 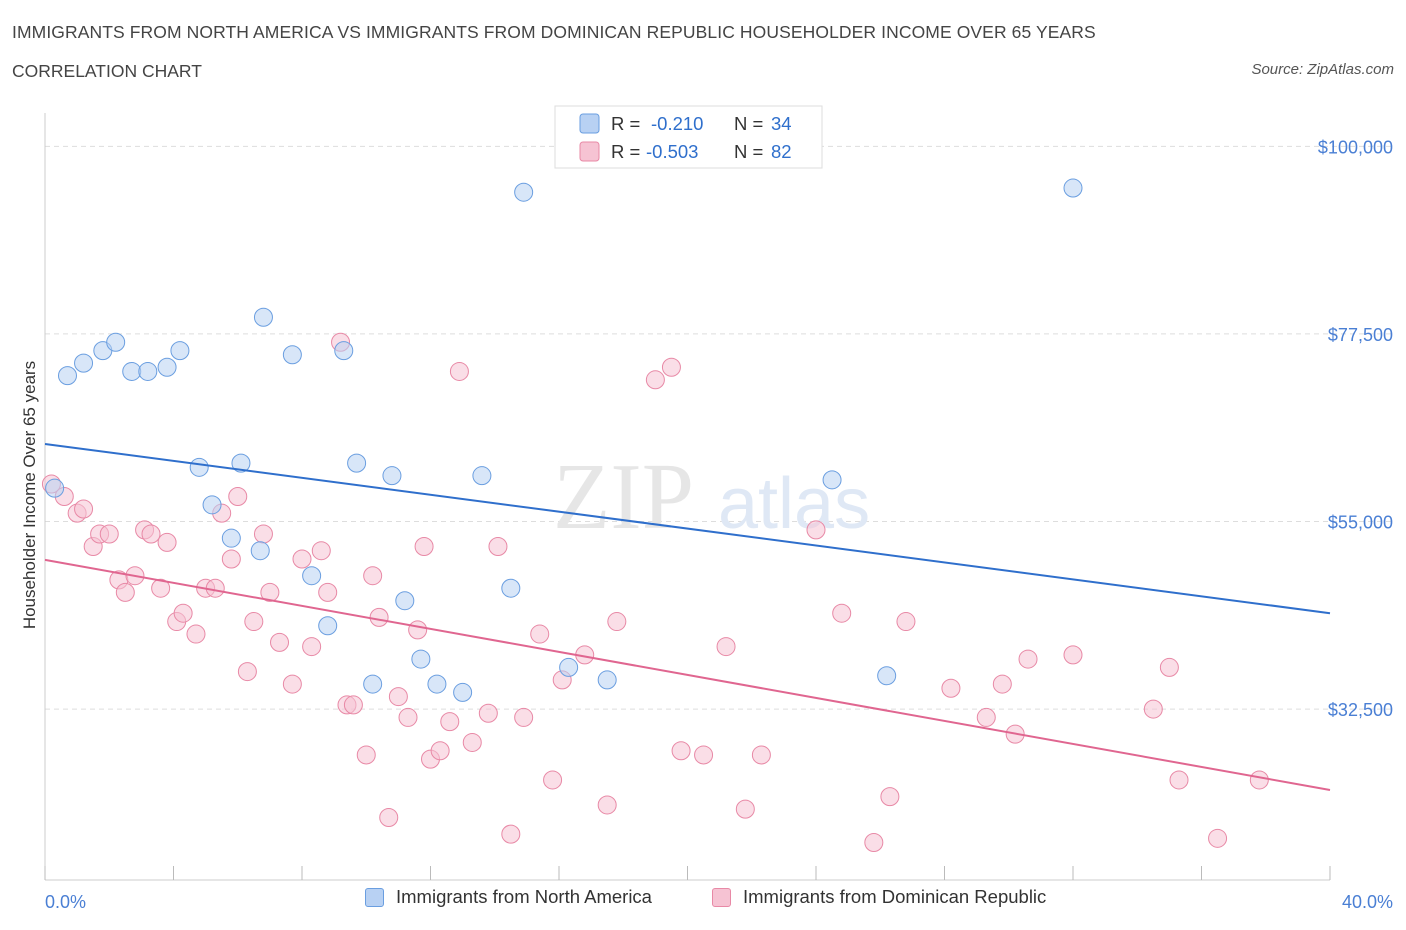 I want to click on legend-top: R = -0.210 N = 34 R = -0.503 N = 82, so click(x=688, y=137).